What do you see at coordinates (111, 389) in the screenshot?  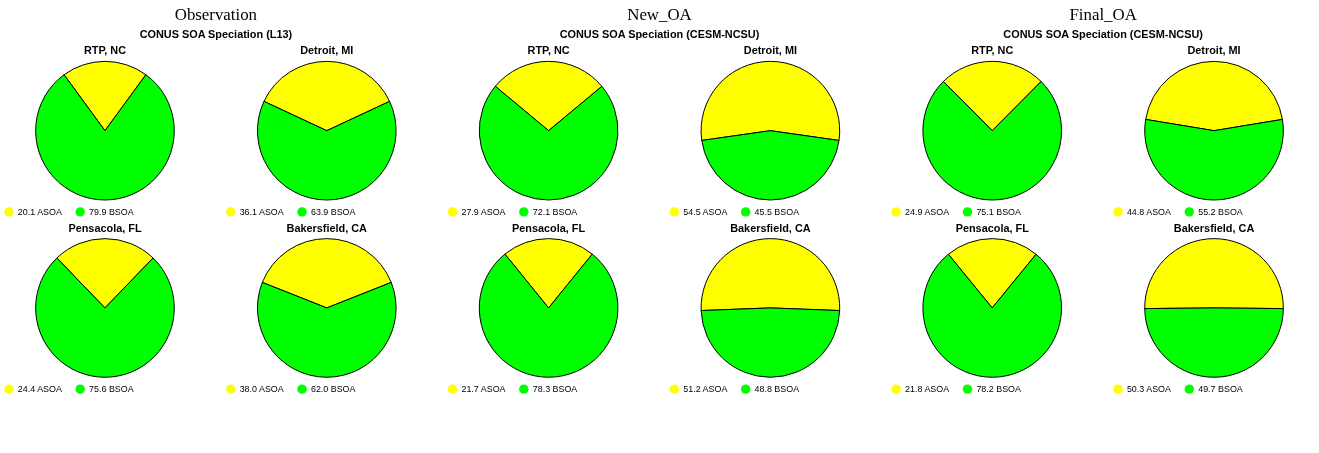 I see `legend-label: 75.6 BSOA` at bounding box center [111, 389].